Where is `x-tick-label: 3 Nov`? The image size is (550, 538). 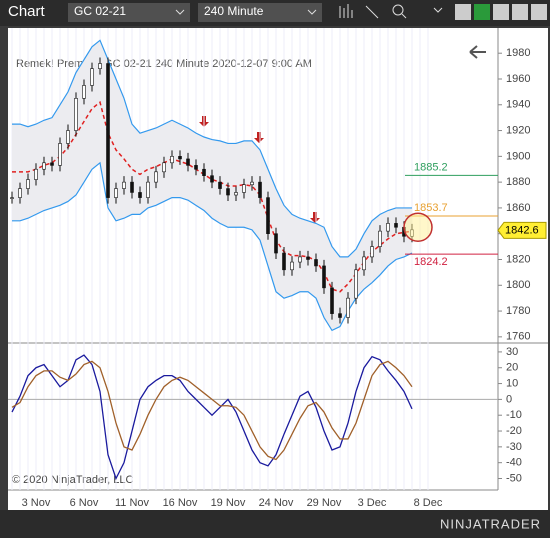
x-tick-label: 3 Nov is located at coordinates (36, 503).